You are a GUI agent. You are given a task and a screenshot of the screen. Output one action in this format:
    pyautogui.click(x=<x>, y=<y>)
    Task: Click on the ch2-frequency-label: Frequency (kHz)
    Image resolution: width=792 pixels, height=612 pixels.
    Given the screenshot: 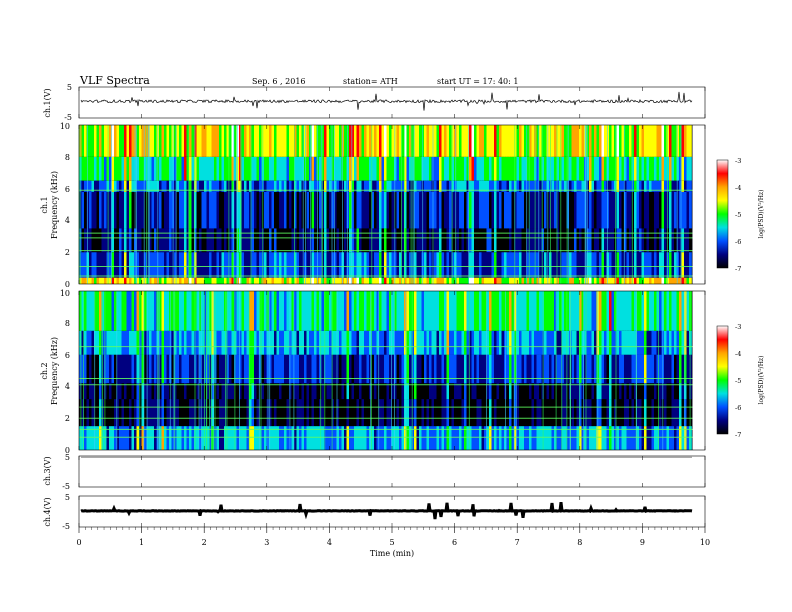 What is the action you would take?
    pyautogui.click(x=54, y=371)
    